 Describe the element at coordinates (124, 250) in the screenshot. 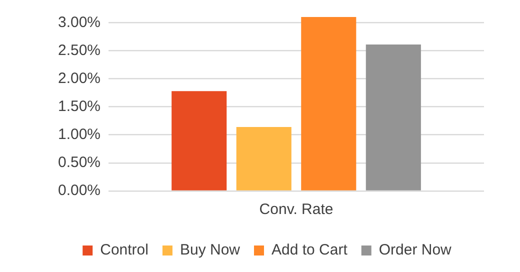

I see `legend-label: Control` at that location.